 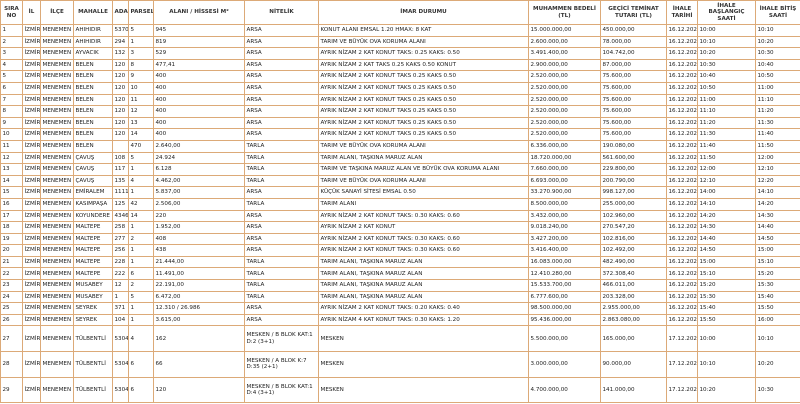 I want to click on table-cell: SEYREK, so click(x=93, y=308).